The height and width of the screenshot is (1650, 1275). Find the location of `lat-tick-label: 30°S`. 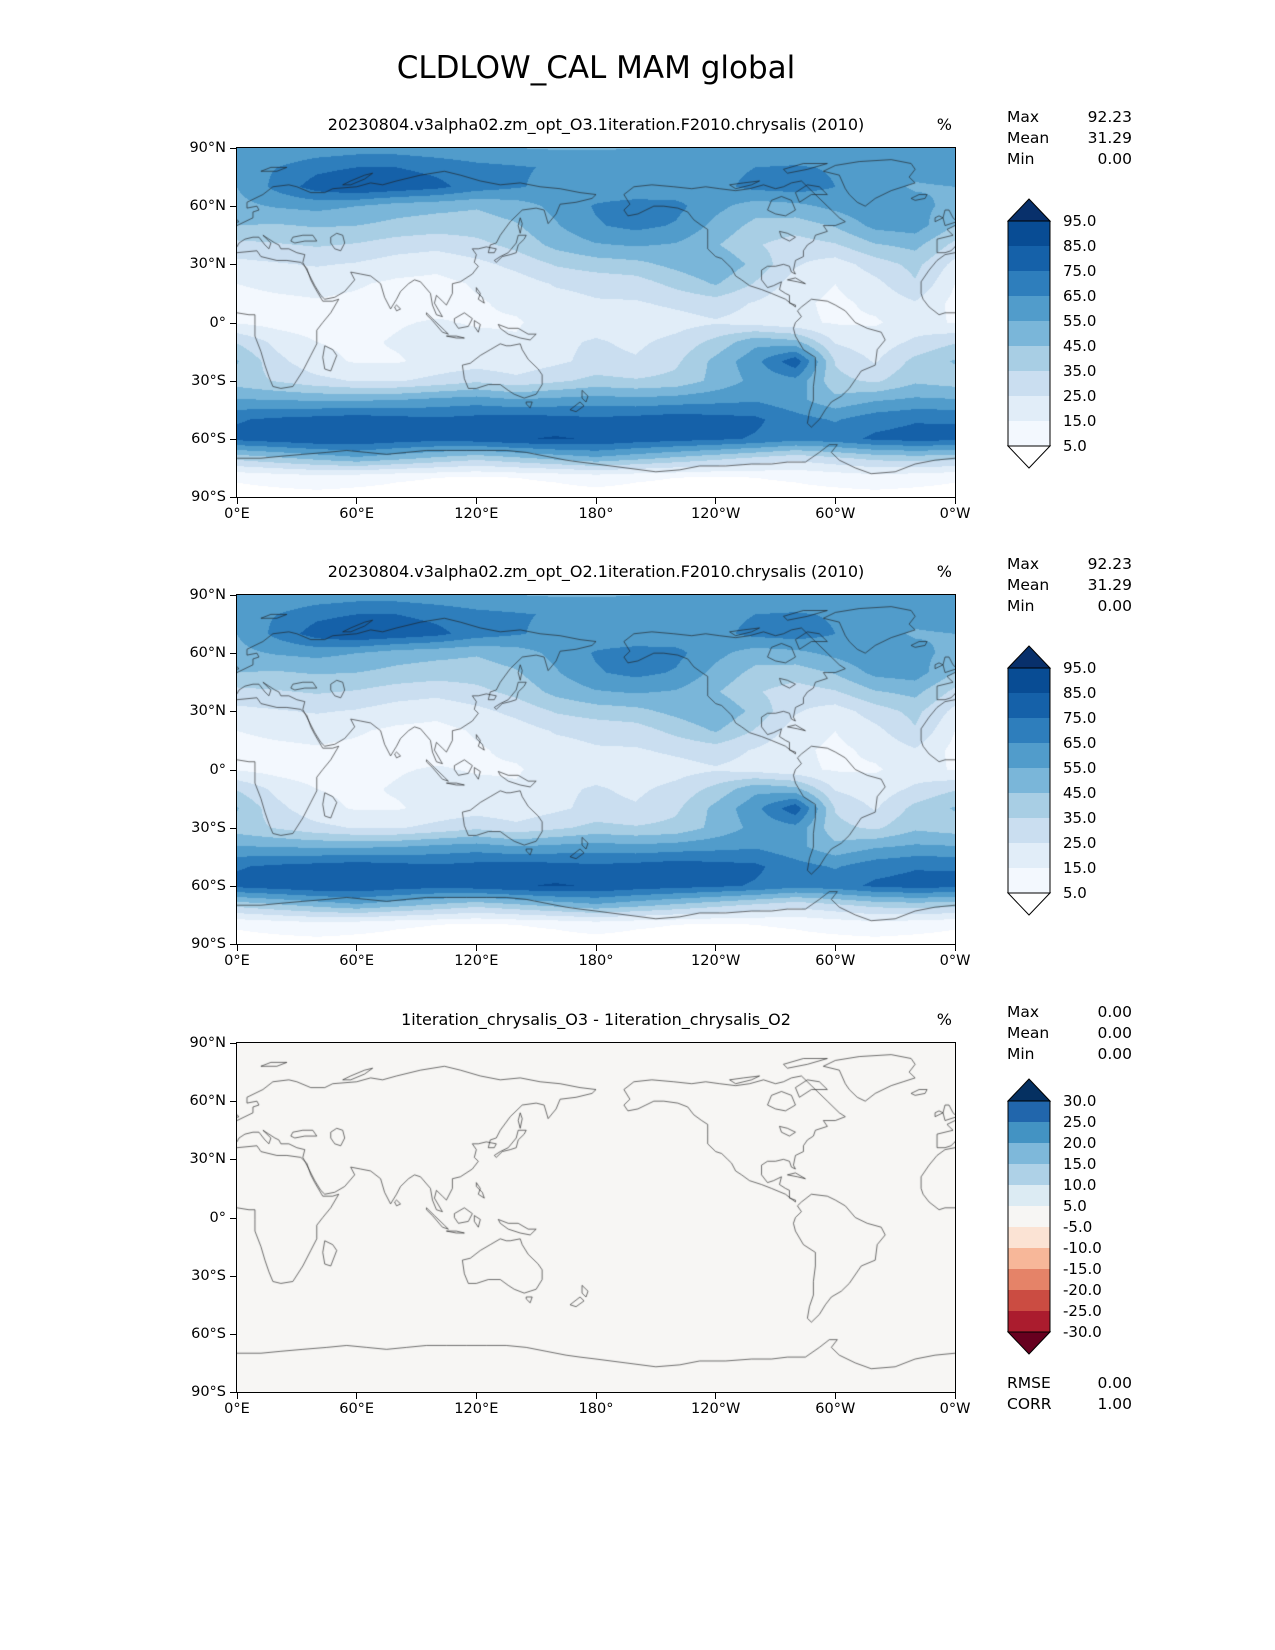

lat-tick-label: 30°S is located at coordinates (208, 827).